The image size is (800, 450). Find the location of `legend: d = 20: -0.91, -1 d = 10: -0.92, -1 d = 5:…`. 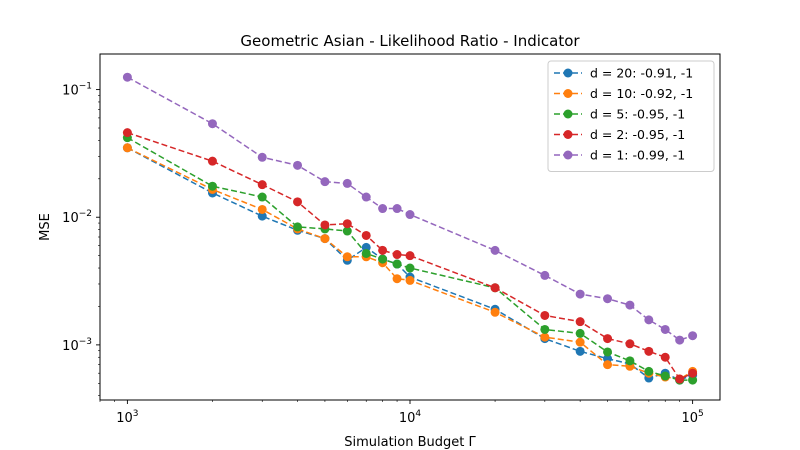

legend: d = 20: -0.91, -1 d = 10: -0.92, -1 d = 5:… is located at coordinates (631, 116).